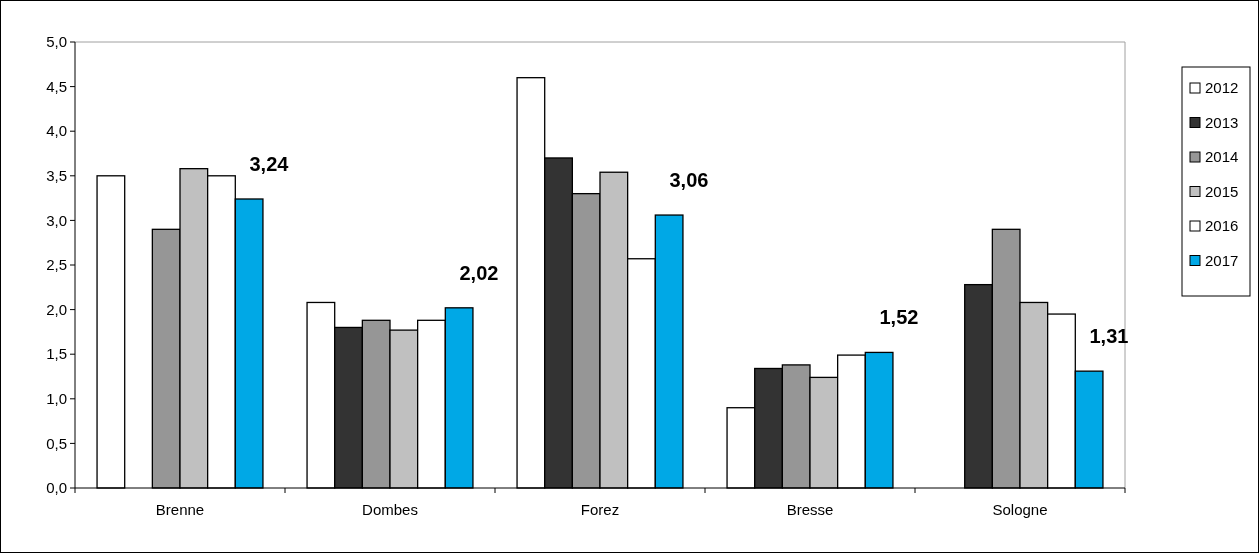 The height and width of the screenshot is (553, 1259). I want to click on x-tick-label: Sologne, so click(1020, 509).